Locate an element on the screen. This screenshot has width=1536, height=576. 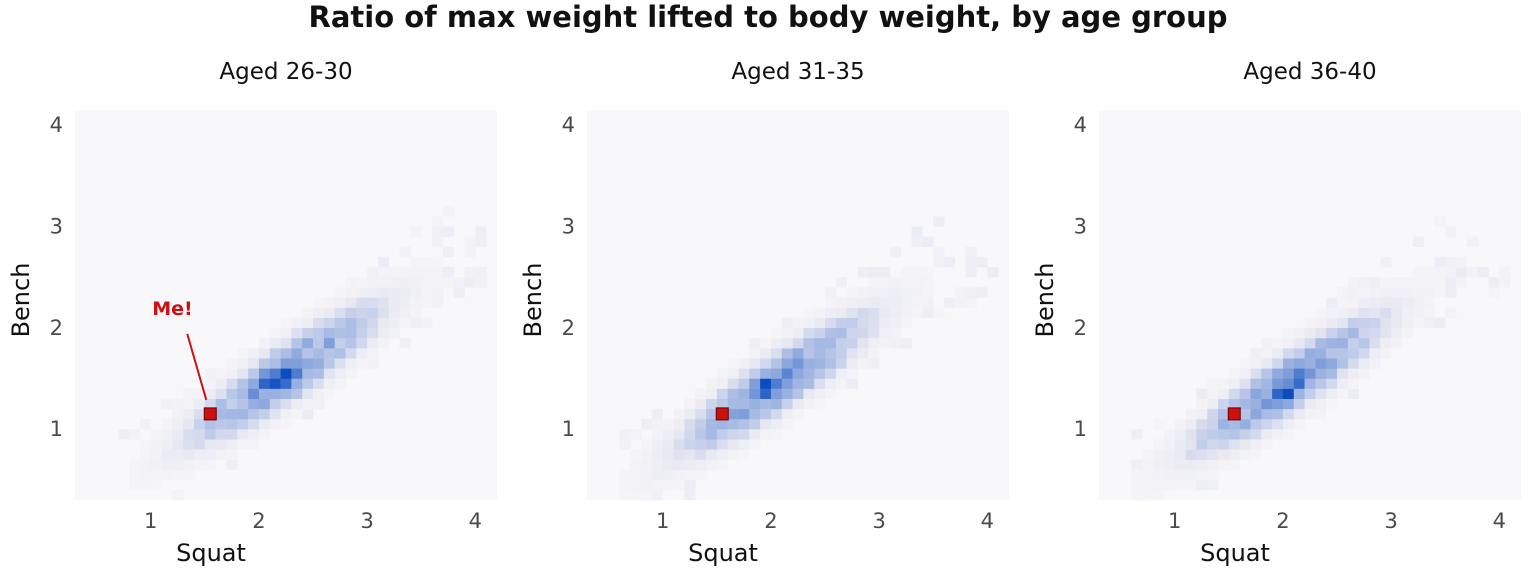
highlight-point is located at coordinates (722, 414).